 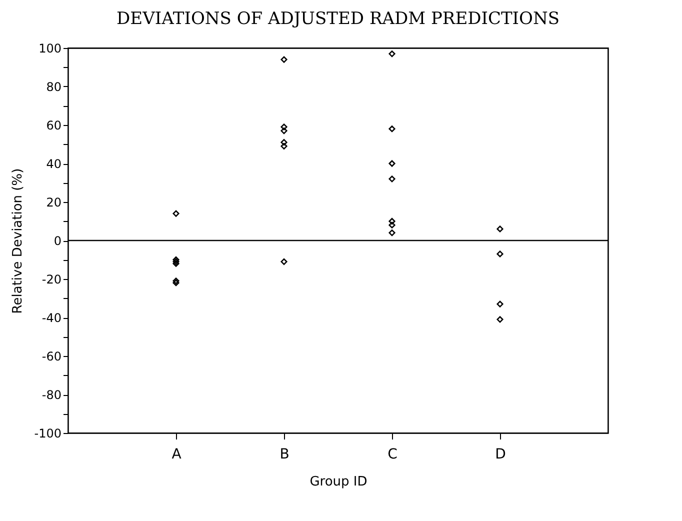 What do you see at coordinates (338, 19) in the screenshot?
I see `chart-title: DEVIATIONS OF ADJUSTED RADM PREDICTIONS` at bounding box center [338, 19].